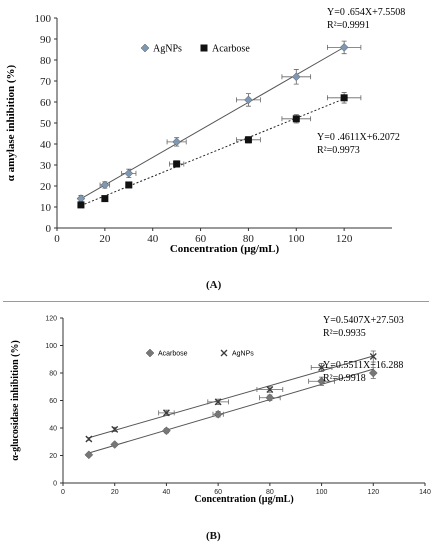  What do you see at coordinates (46, 82) in the screenshot?
I see `y-tick-label: 70` at bounding box center [46, 82].